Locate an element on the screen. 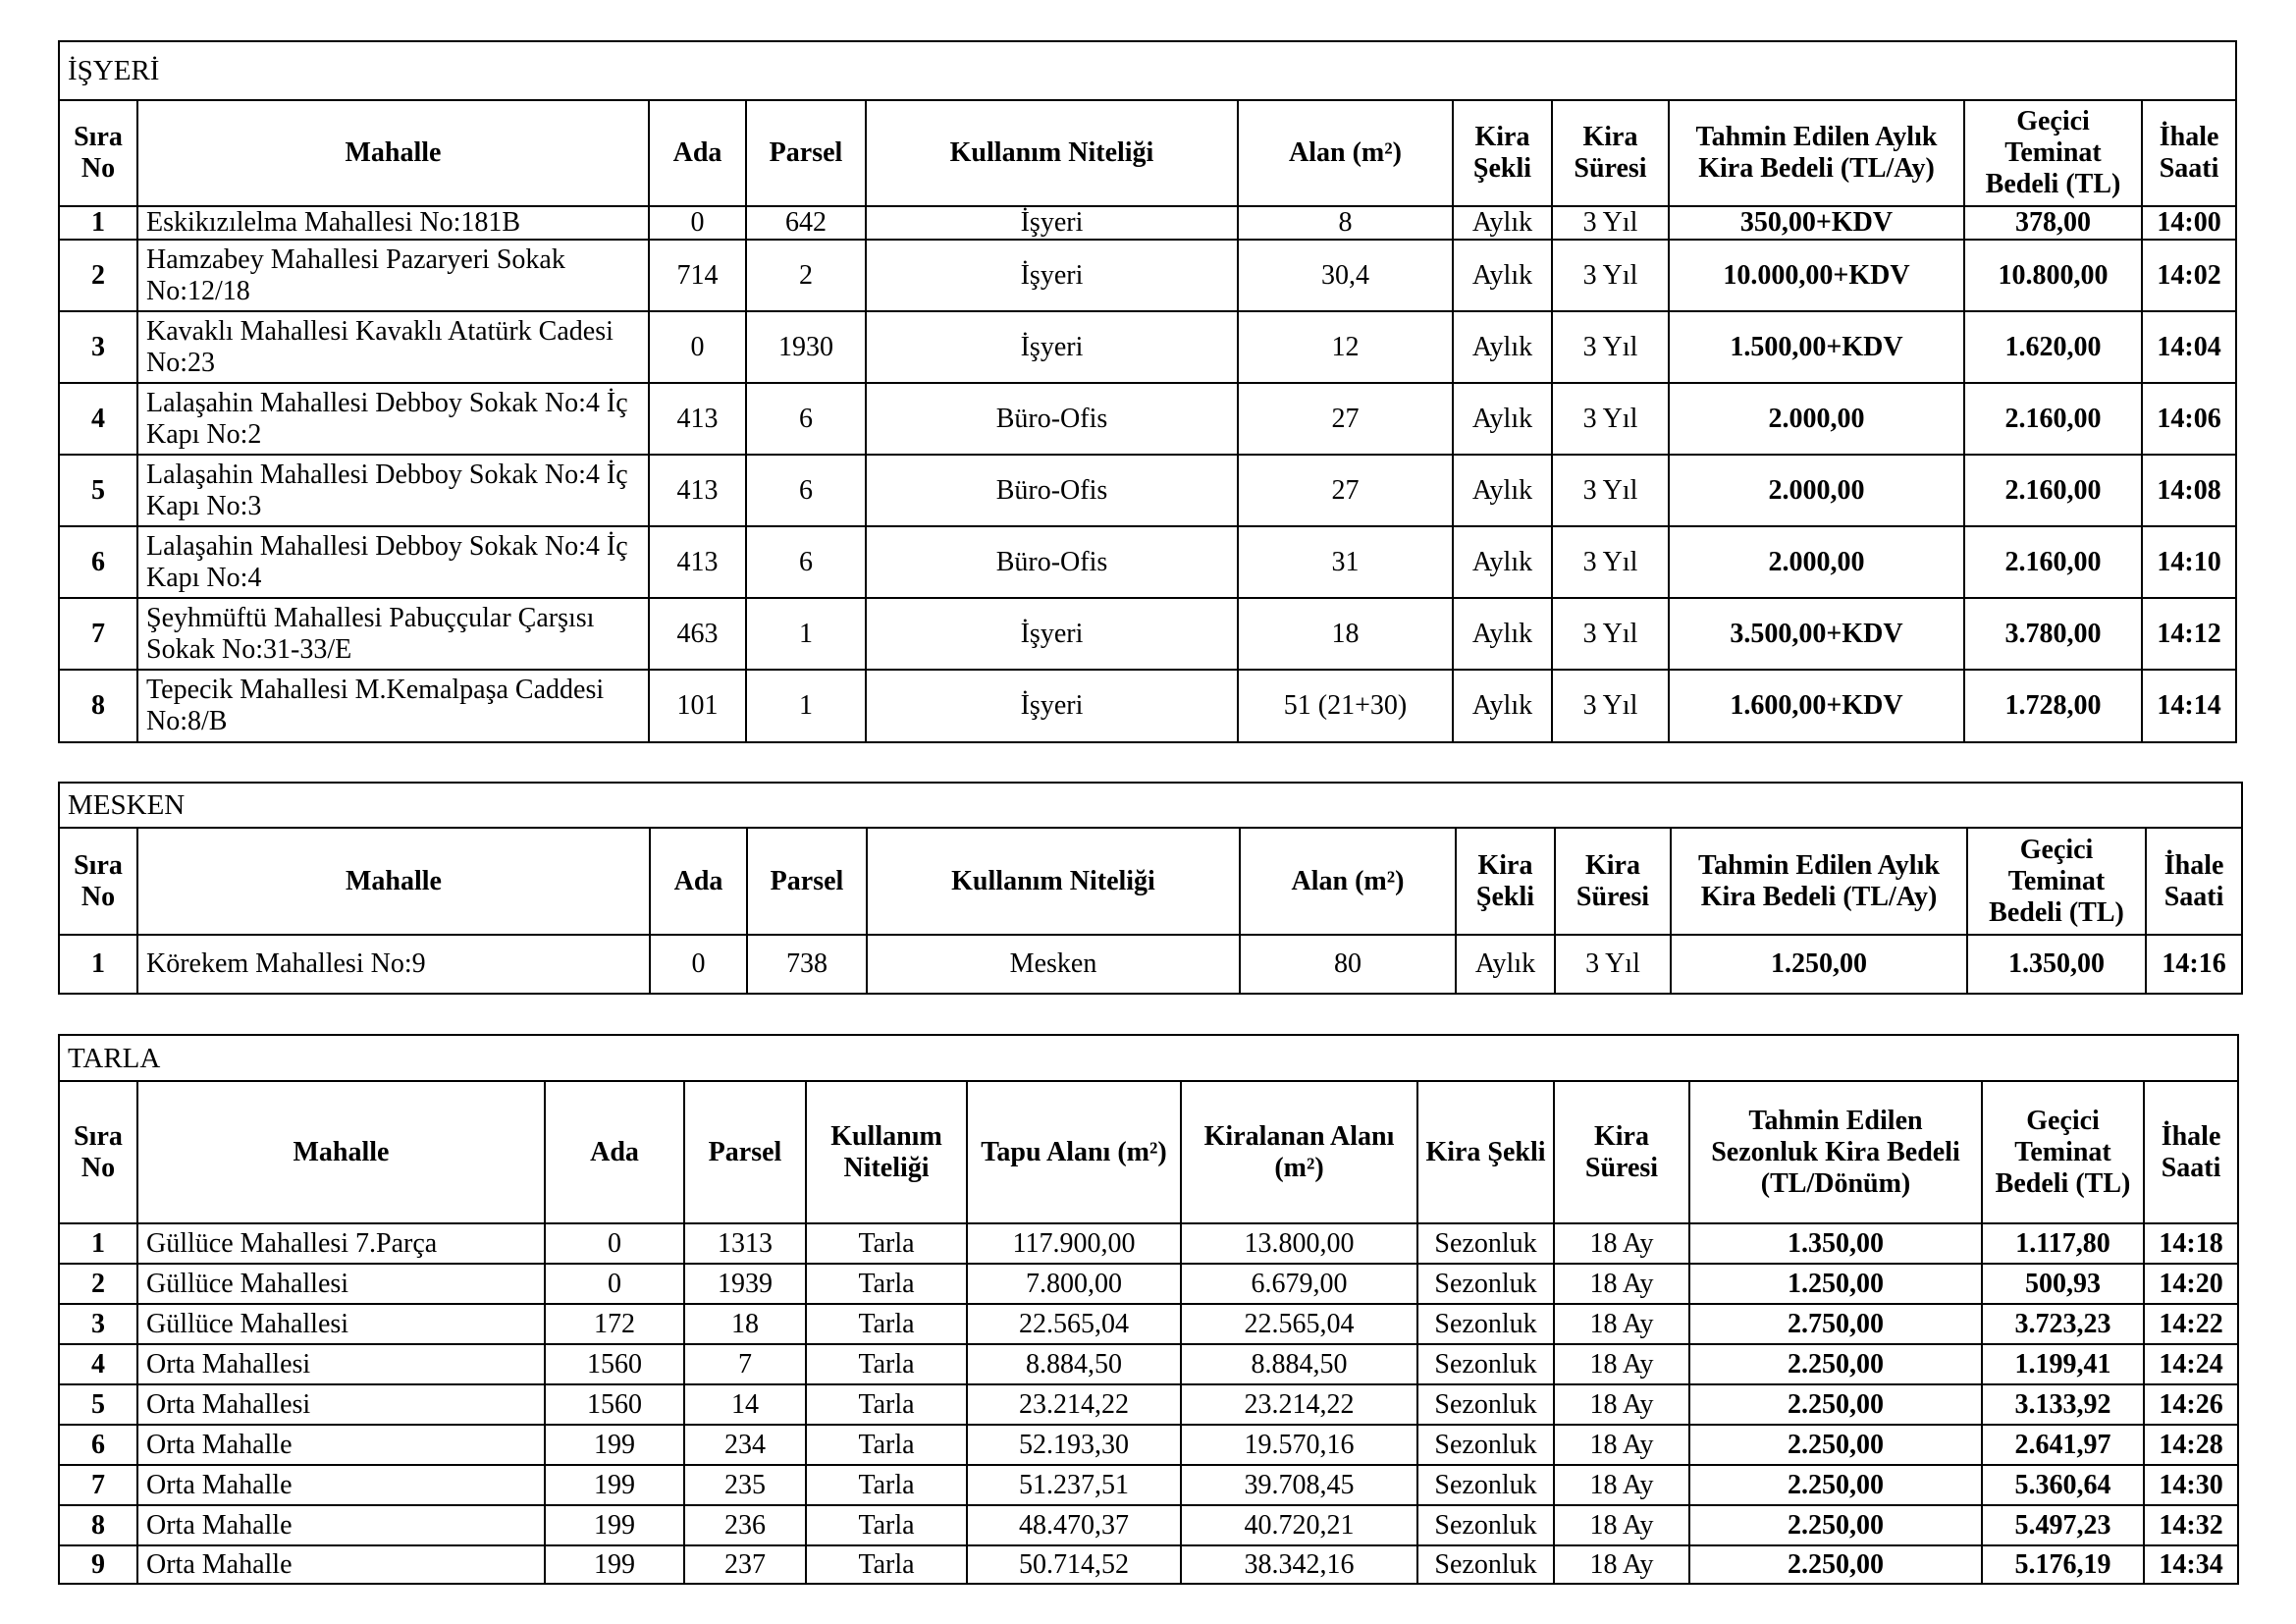 The width and height of the screenshot is (2296, 1624). table-cell: 18 is located at coordinates (1345, 634).